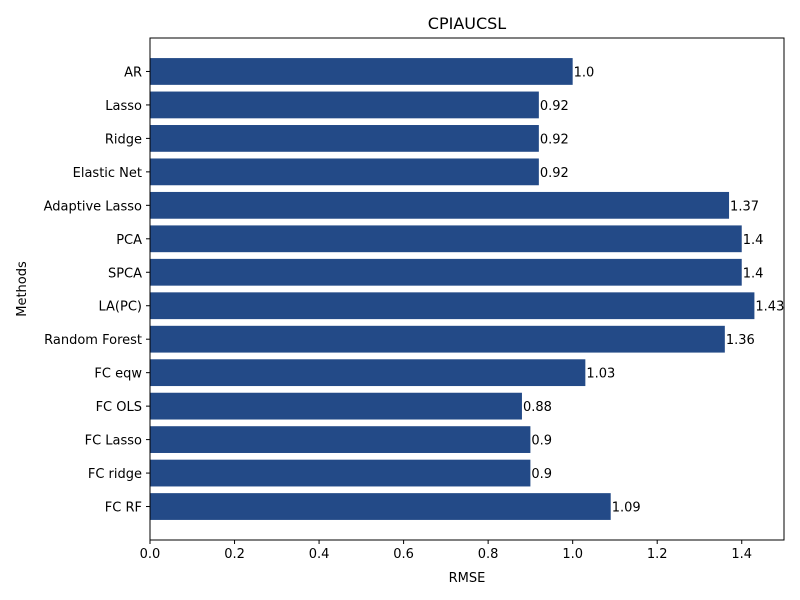  What do you see at coordinates (740, 340) in the screenshot?
I see `data-label: 1.36` at bounding box center [740, 340].